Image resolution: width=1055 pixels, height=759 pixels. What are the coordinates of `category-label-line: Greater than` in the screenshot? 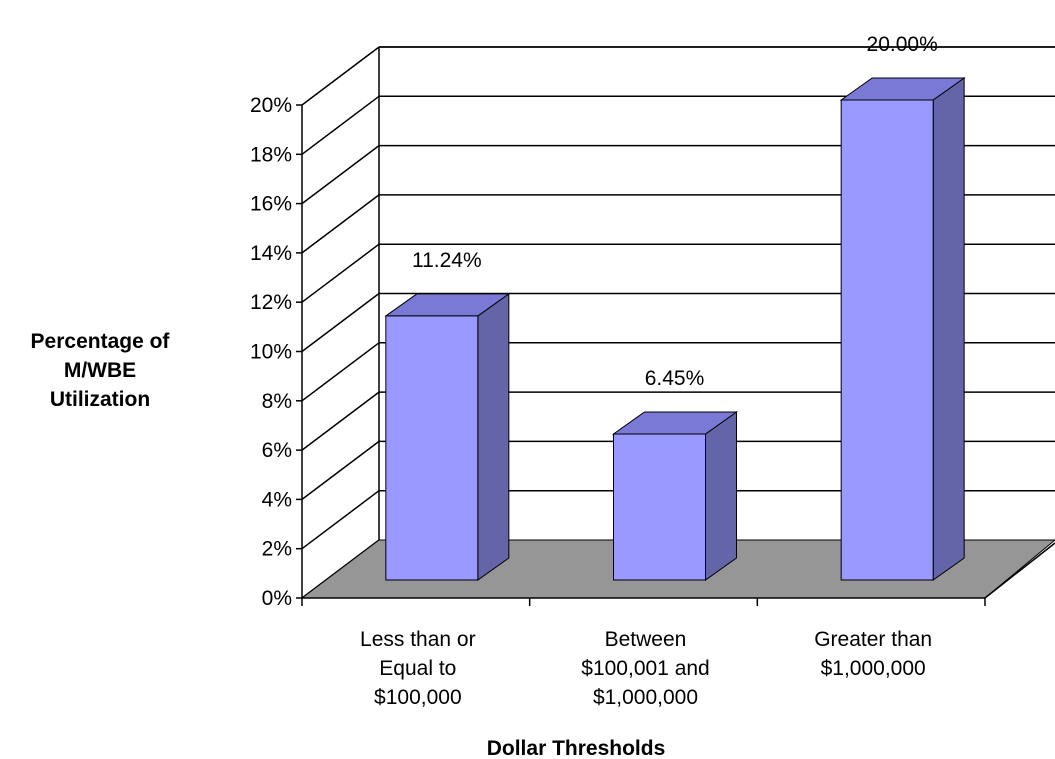 It's located at (873, 639).